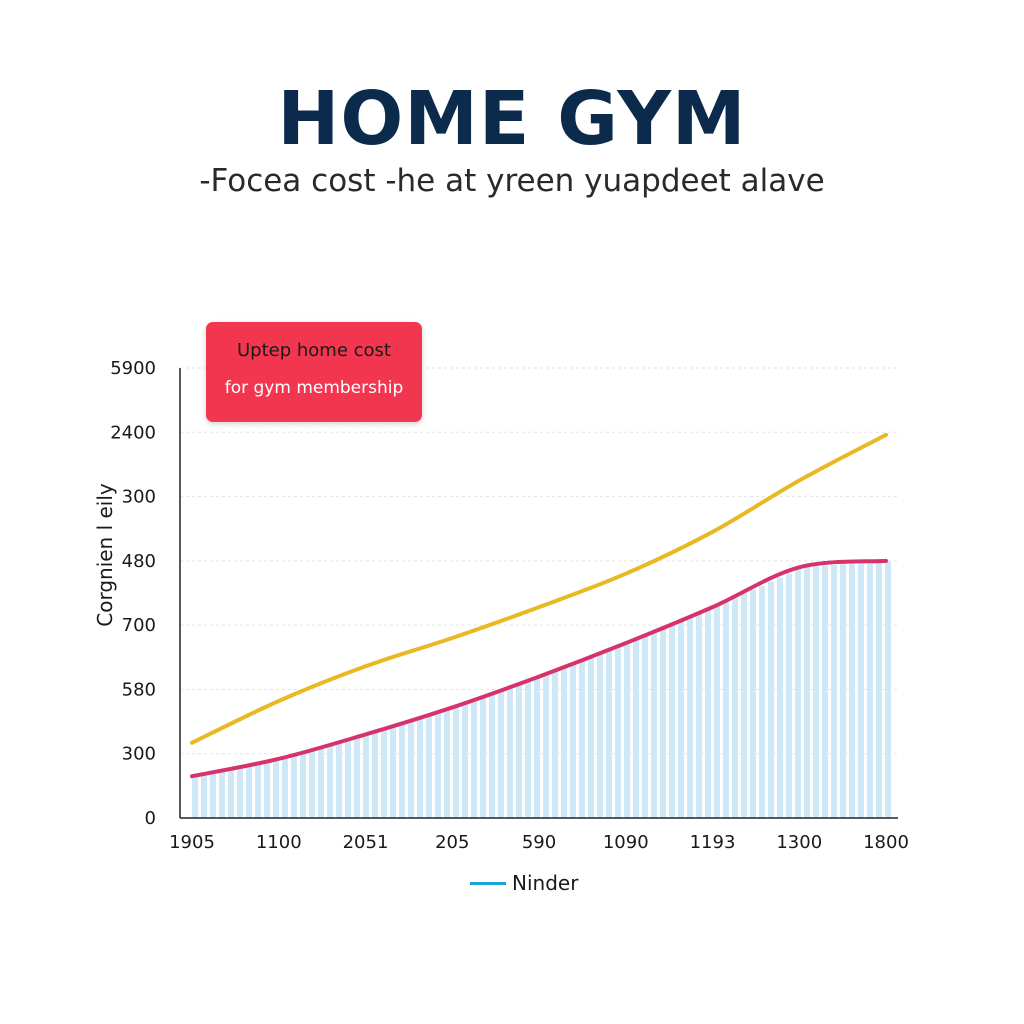  Describe the element at coordinates (452, 842) in the screenshot. I see `x-tick-label: 205` at that location.